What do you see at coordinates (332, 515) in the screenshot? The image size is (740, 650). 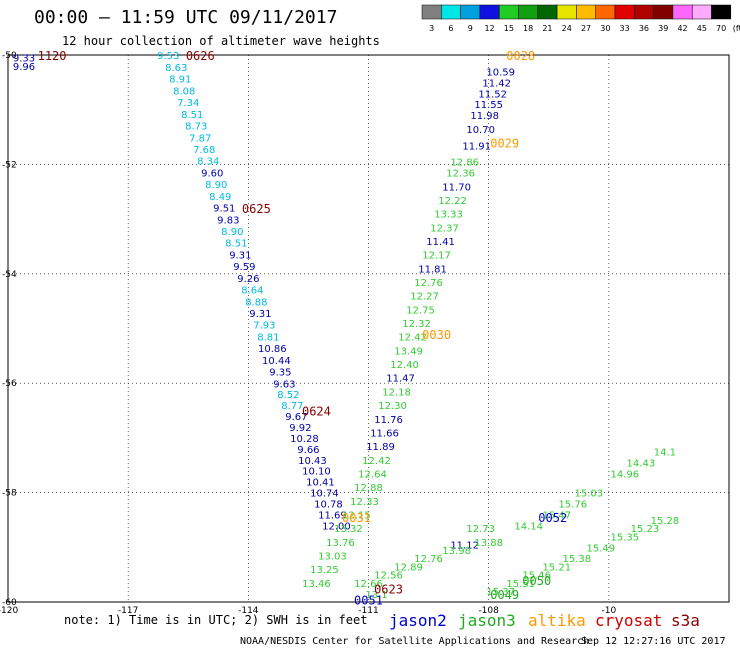 I see `swh-point-label: 11.69` at bounding box center [332, 515].